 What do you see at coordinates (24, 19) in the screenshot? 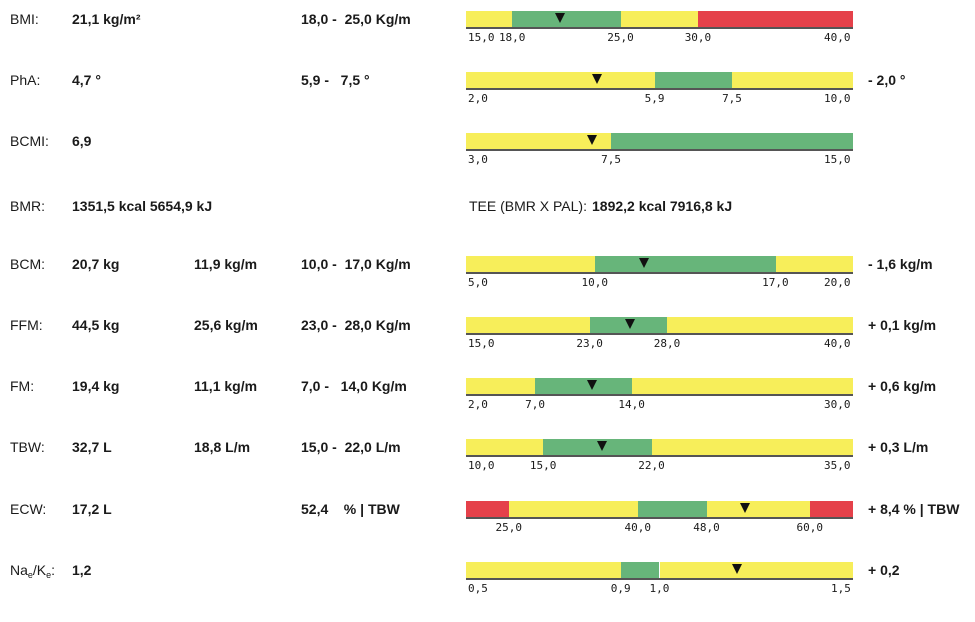
I see `bmi-label: BMI:` at bounding box center [24, 19].